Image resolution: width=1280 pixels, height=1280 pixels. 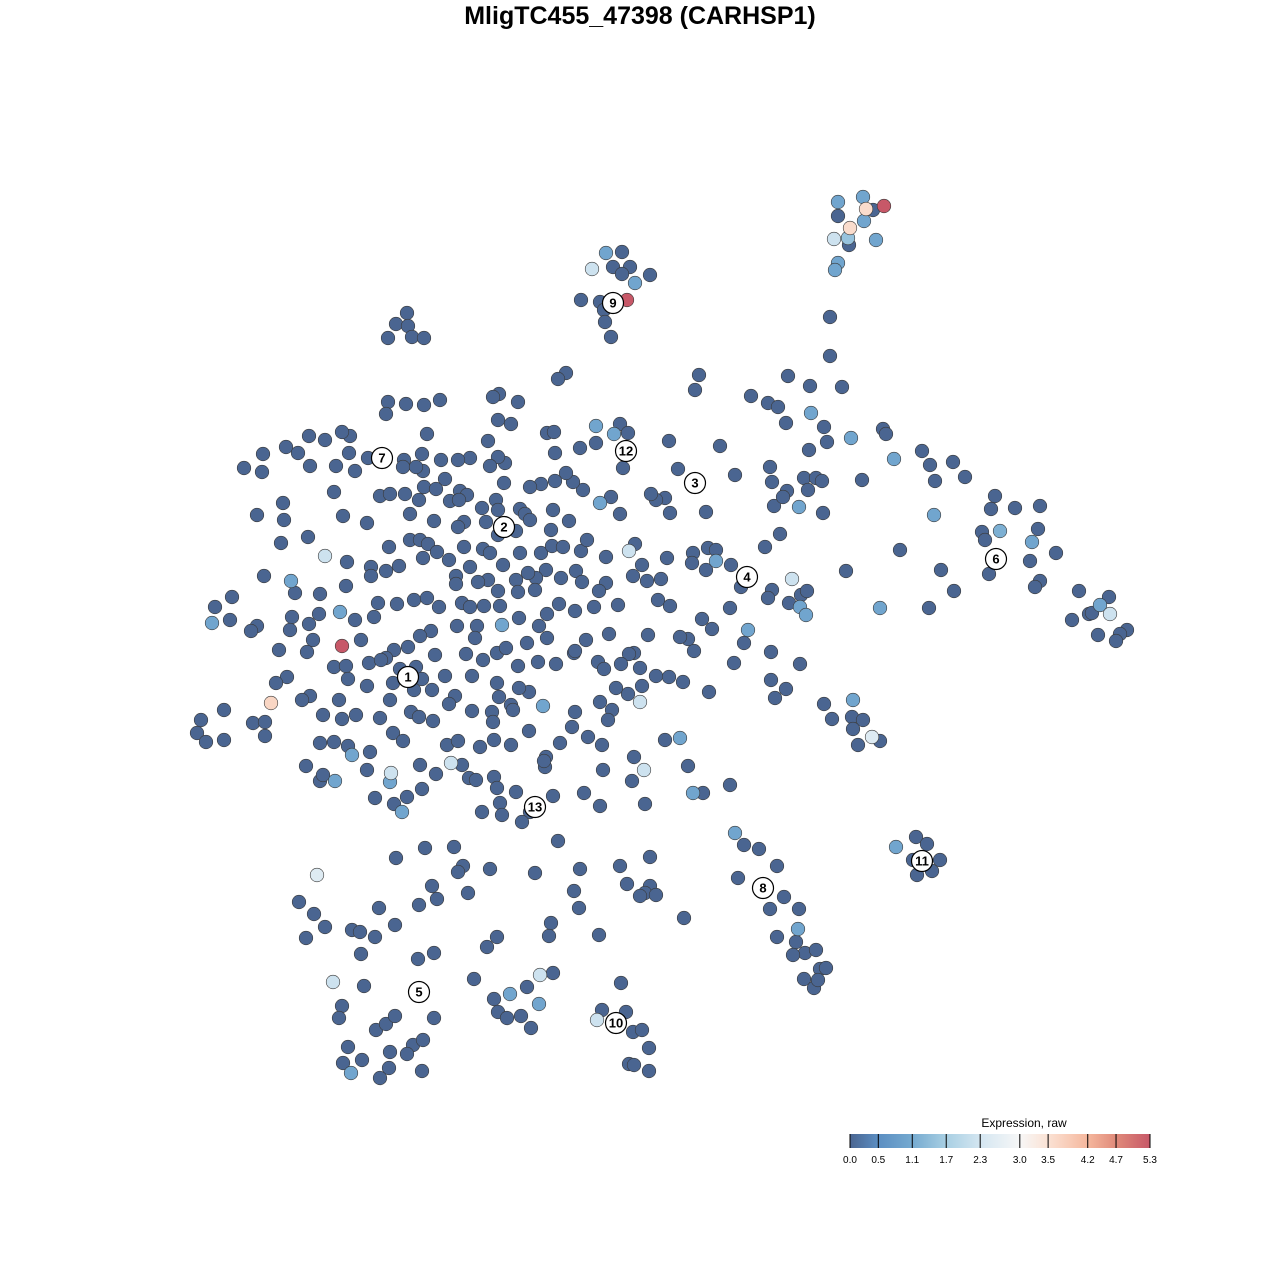 What do you see at coordinates (408, 677) in the screenshot?
I see `cluster-label: 1` at bounding box center [408, 677].